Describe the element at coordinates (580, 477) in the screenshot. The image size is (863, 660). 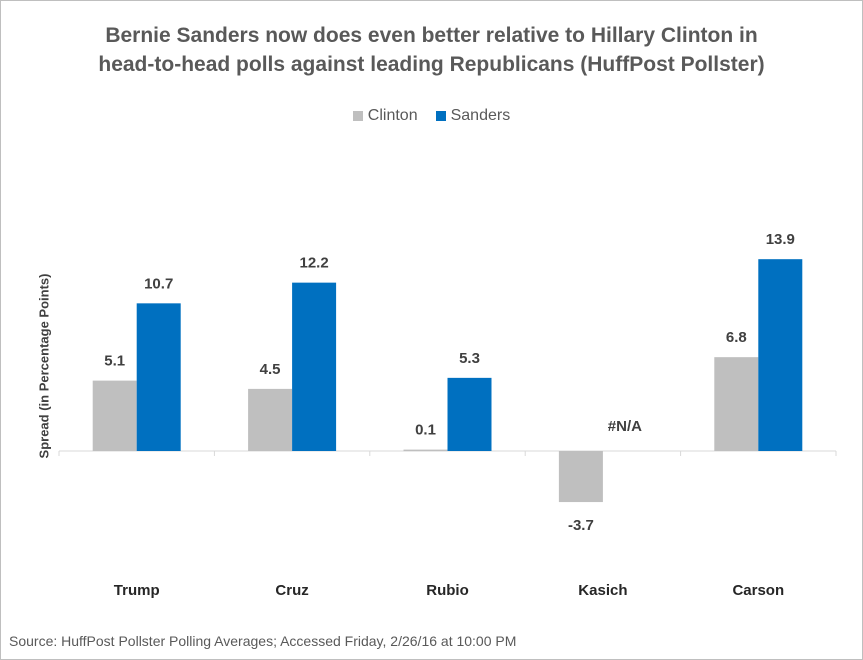
I see `bar-clinton-kasich` at that location.